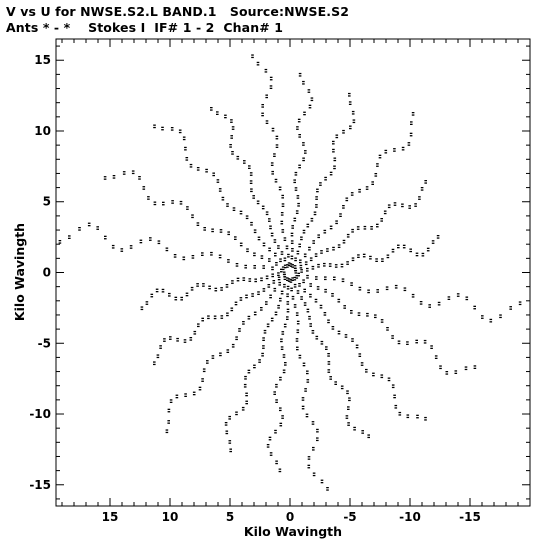 The image size is (540, 547). What do you see at coordinates (110, 517) in the screenshot?
I see `x-tick-label: 15` at bounding box center [110, 517].